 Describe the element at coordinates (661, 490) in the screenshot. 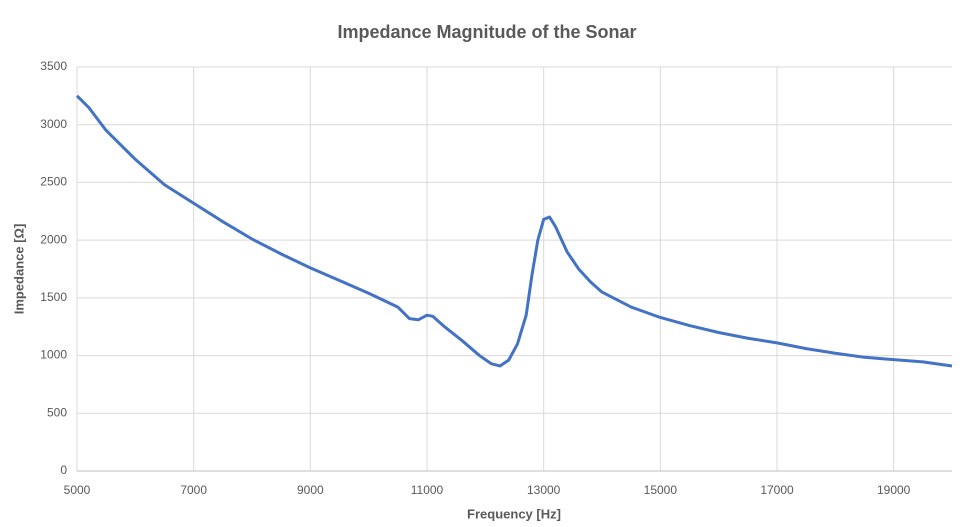

I see `x-tick-label: 15000` at that location.